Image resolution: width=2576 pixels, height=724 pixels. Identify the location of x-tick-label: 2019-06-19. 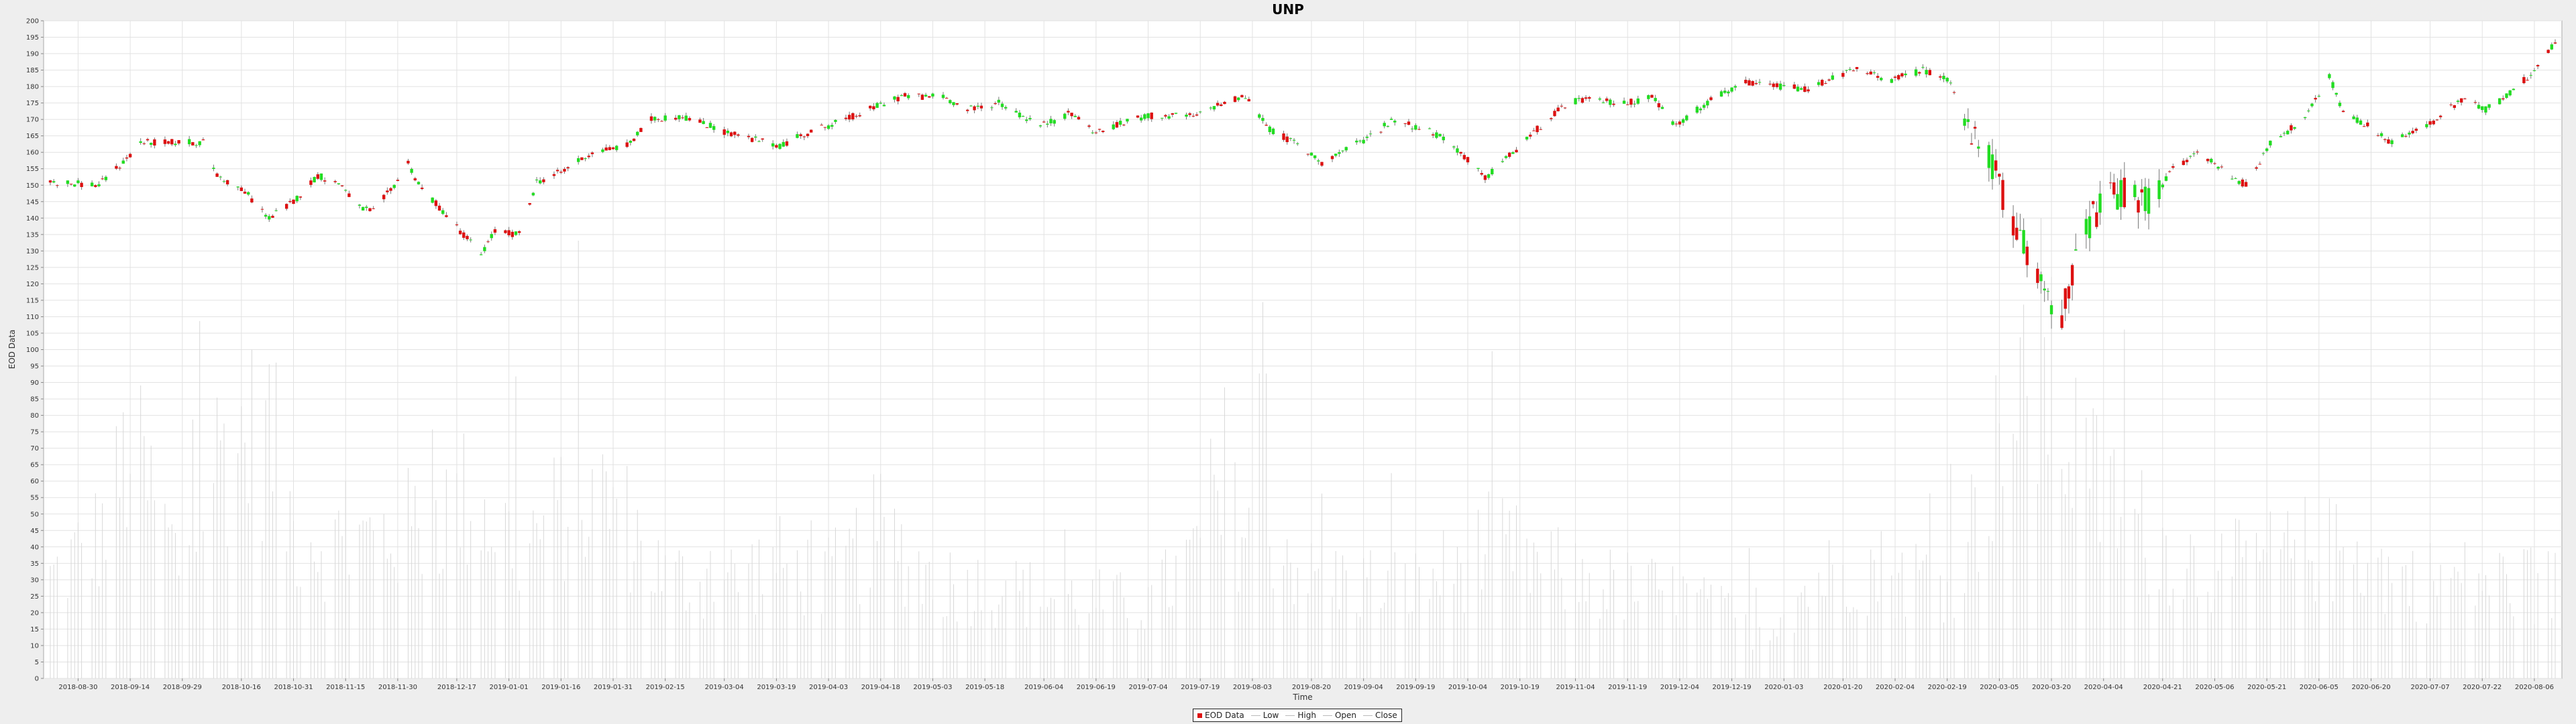
(1096, 687).